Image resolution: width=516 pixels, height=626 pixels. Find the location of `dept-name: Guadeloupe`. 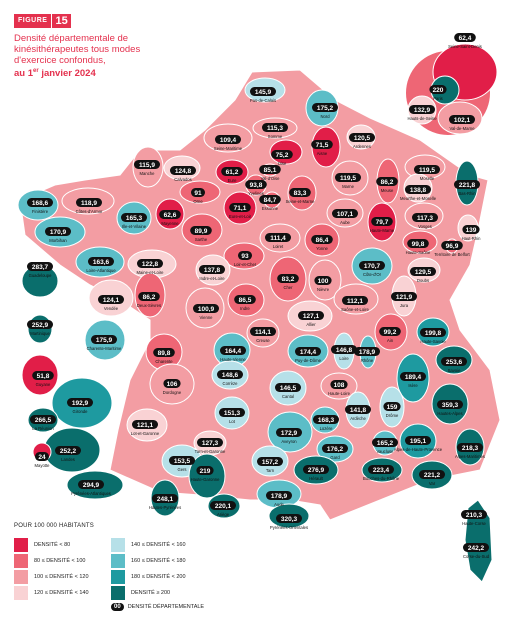

dept-name: Guadeloupe is located at coordinates (40, 275).